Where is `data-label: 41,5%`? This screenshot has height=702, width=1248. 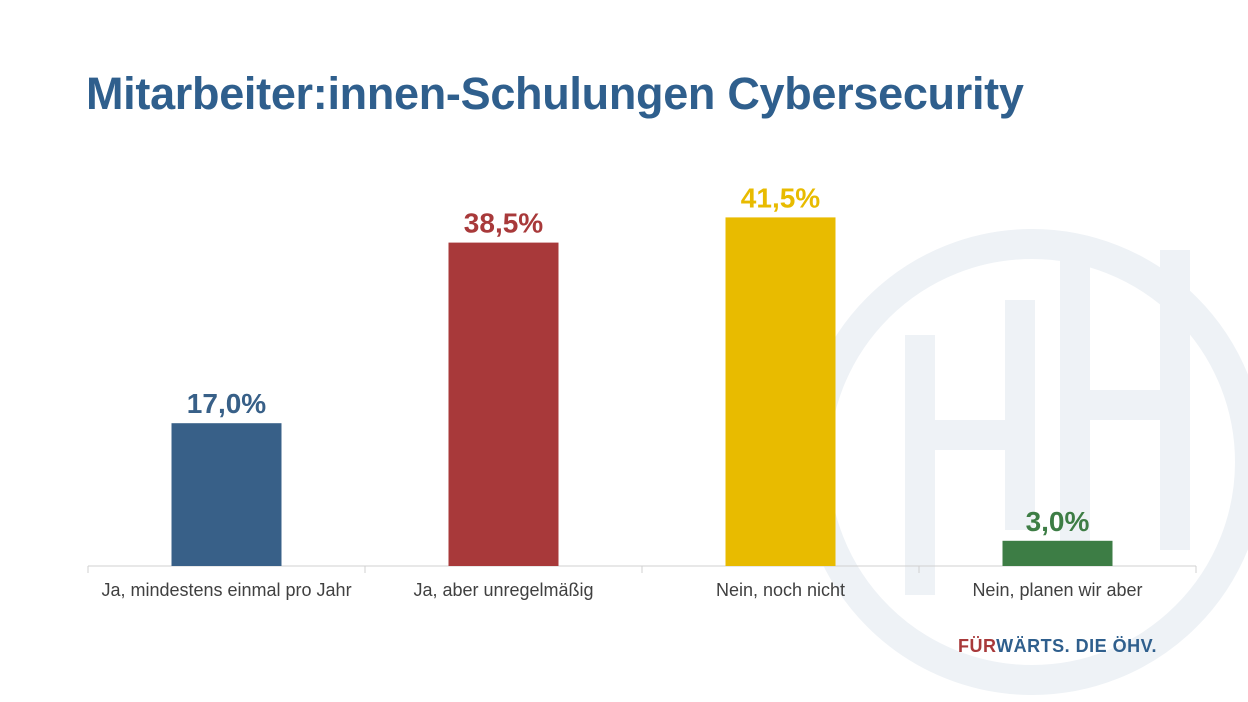 data-label: 41,5% is located at coordinates (780, 197).